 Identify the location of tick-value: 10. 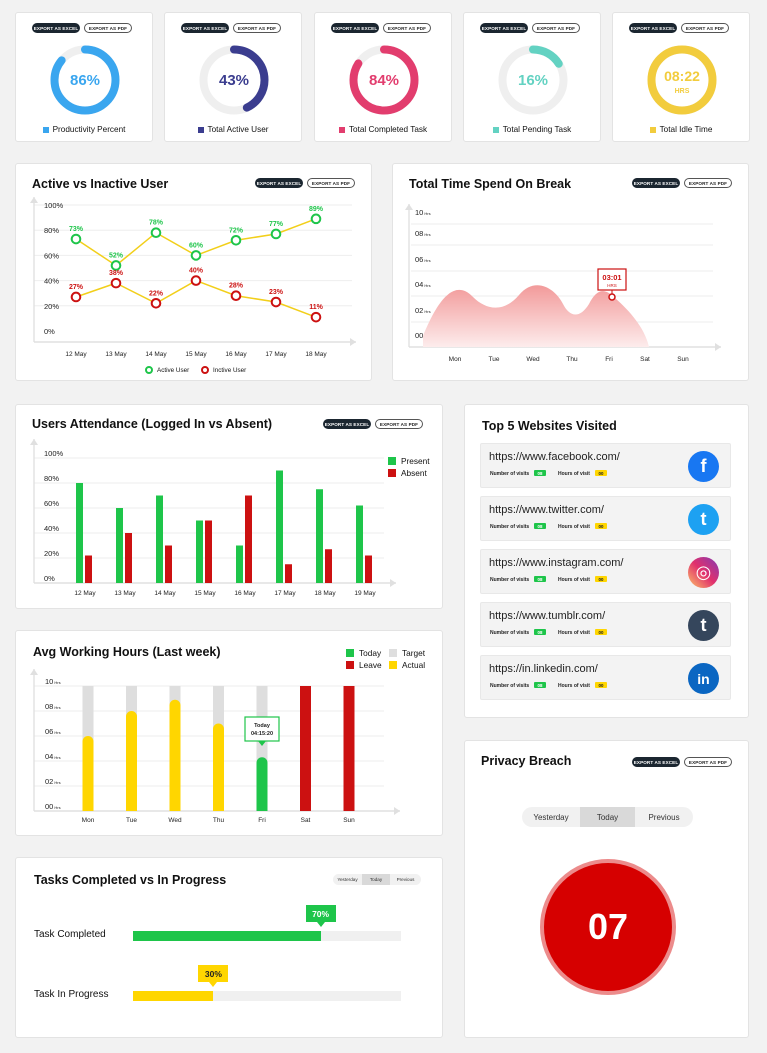
(419, 212).